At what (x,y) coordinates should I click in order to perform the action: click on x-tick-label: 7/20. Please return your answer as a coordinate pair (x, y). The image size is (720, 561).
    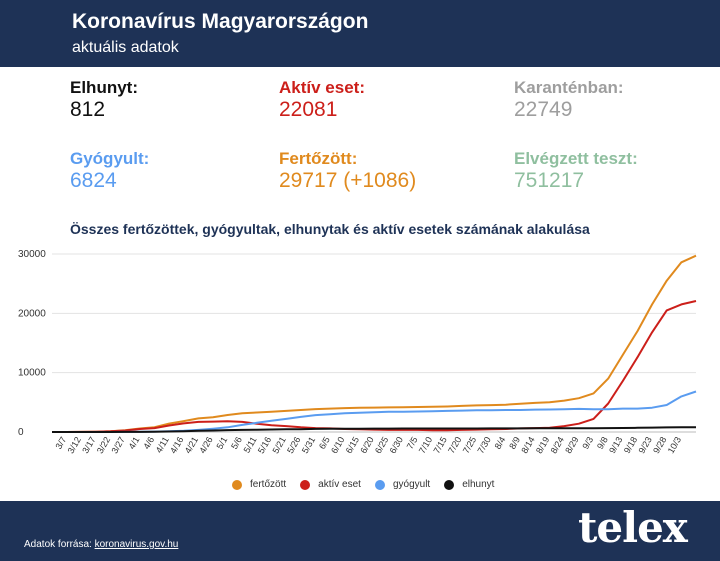
    Looking at the image, I should click on (454, 445).